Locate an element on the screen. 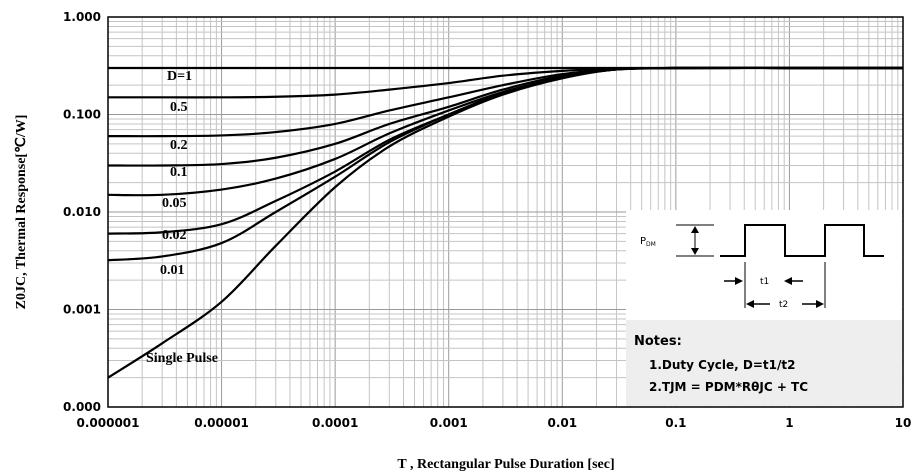 The width and height of the screenshot is (912, 475). t1-arrow-left-head is located at coordinates (739, 281).